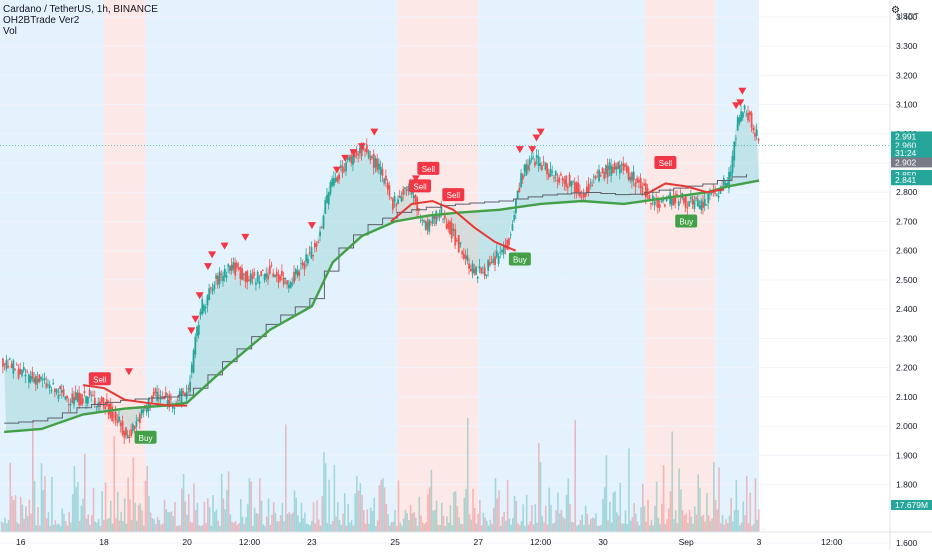  I want to click on y-tick-label: 2.800, so click(907, 192).